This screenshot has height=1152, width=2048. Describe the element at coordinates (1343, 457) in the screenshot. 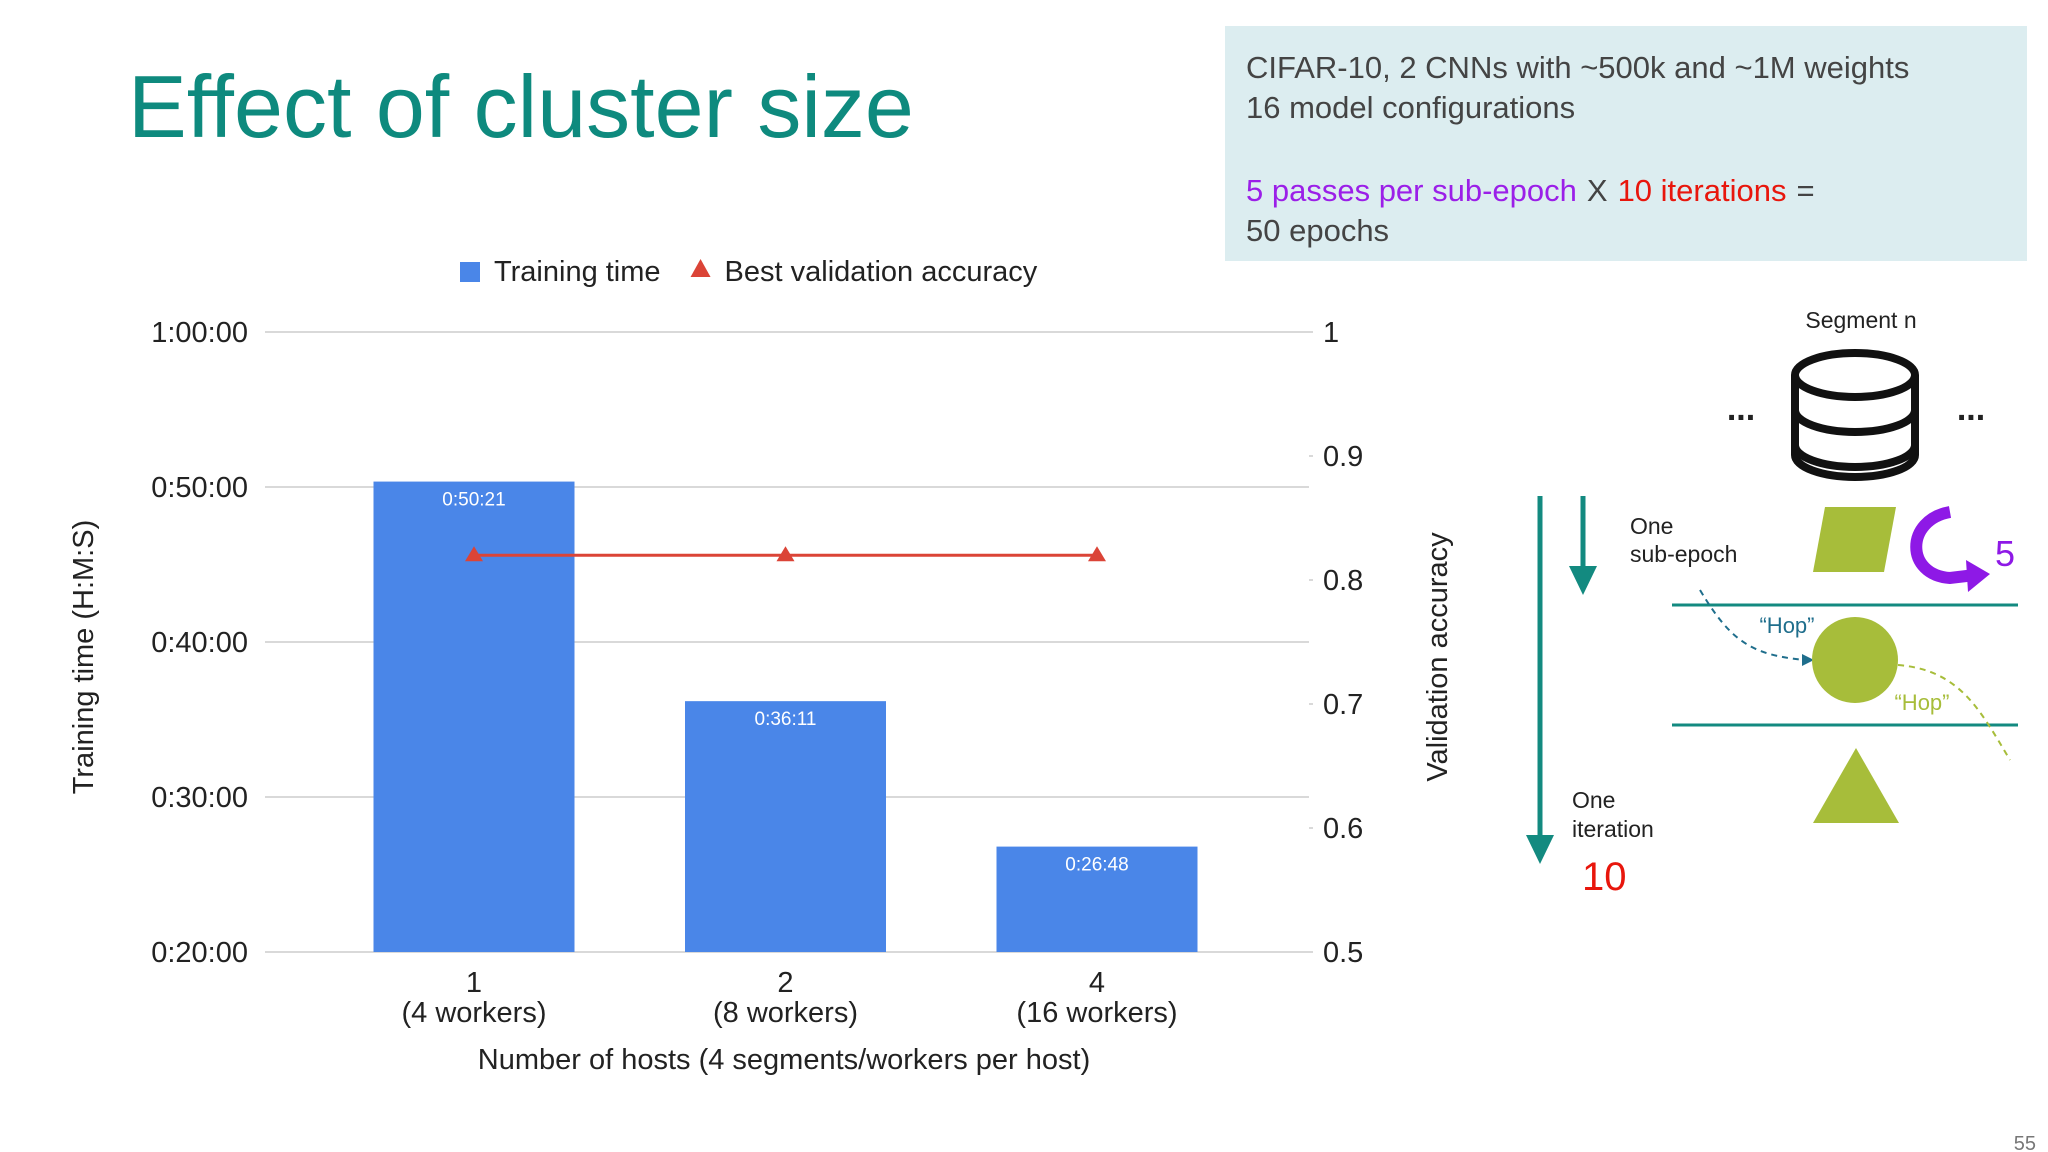

I see `y2-tick-label: 0.9` at that location.